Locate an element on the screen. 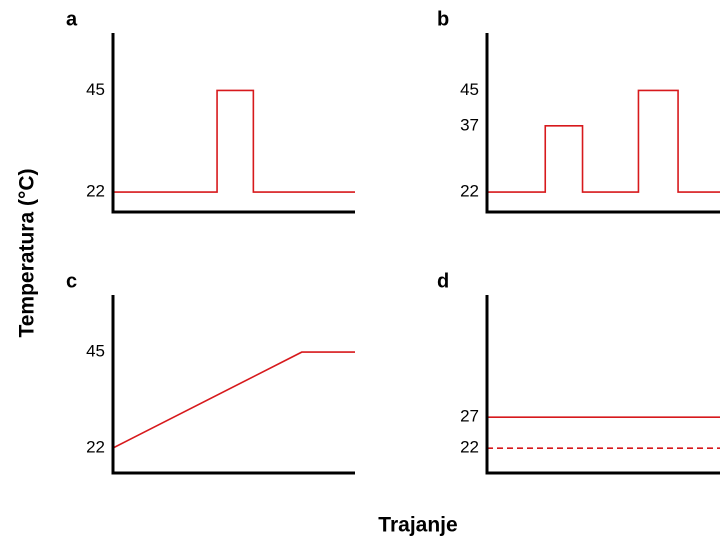  panel-label: c is located at coordinates (71, 281).